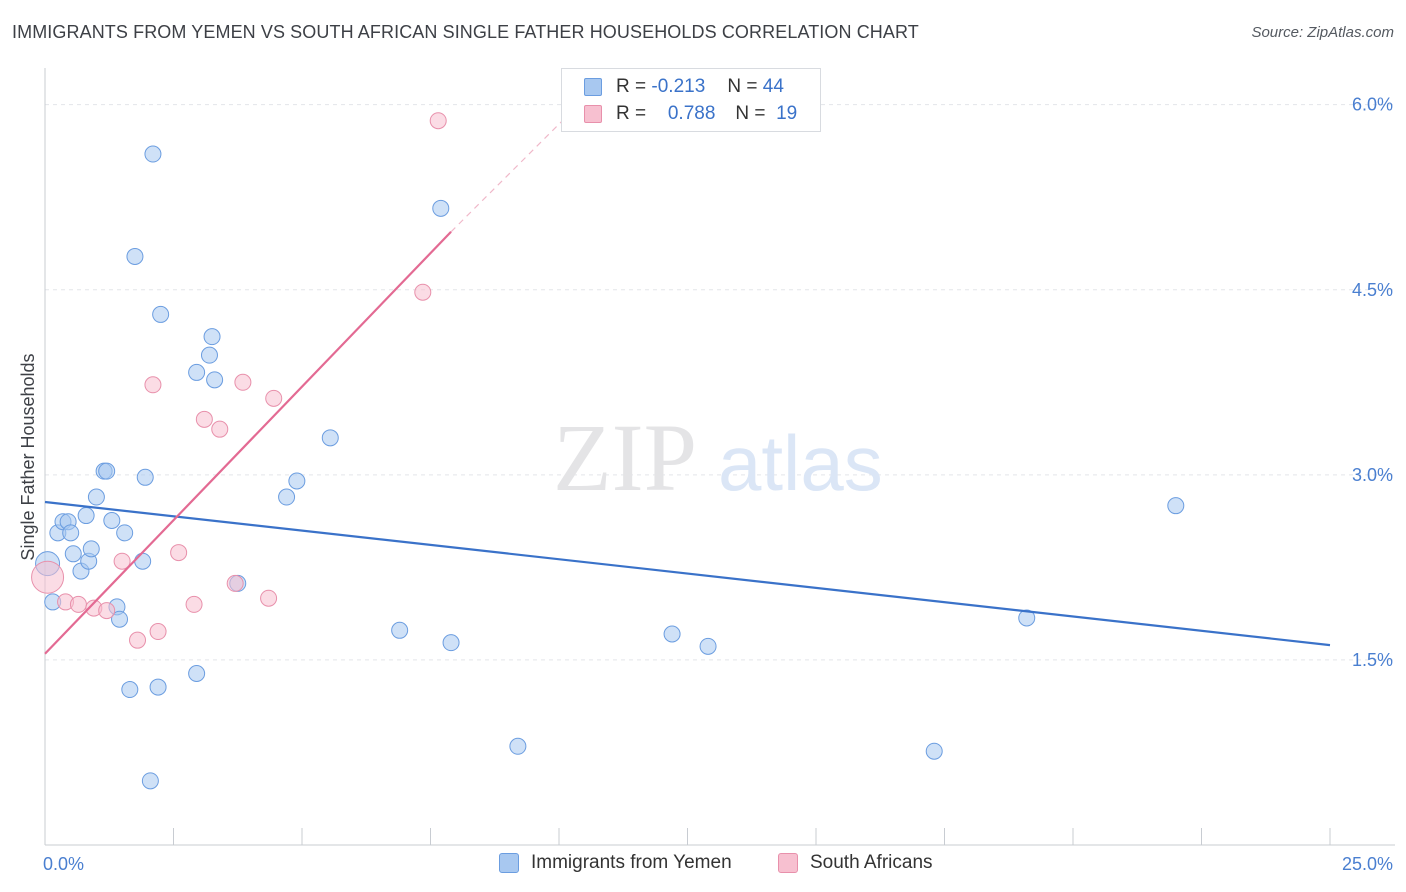 The image size is (1406, 892). I want to click on legend-row-south-africans: R = 0.788 N = 19, so click(690, 114).